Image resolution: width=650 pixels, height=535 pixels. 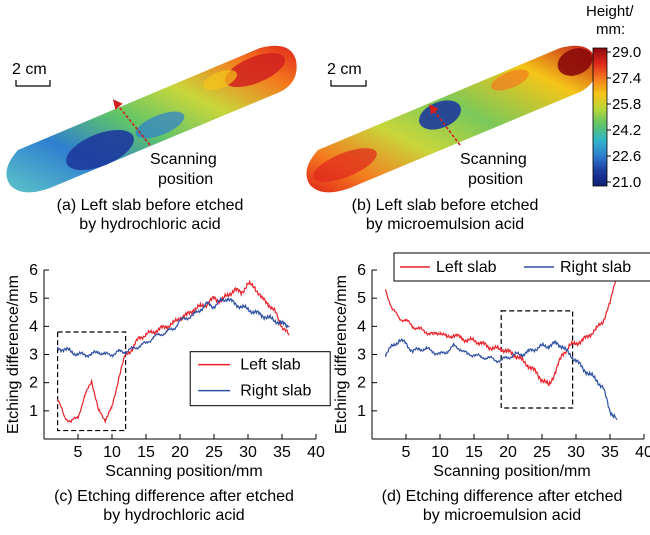 What do you see at coordinates (347, 74) in the screenshot?
I see `scale-bar-b: 2 cm` at bounding box center [347, 74].